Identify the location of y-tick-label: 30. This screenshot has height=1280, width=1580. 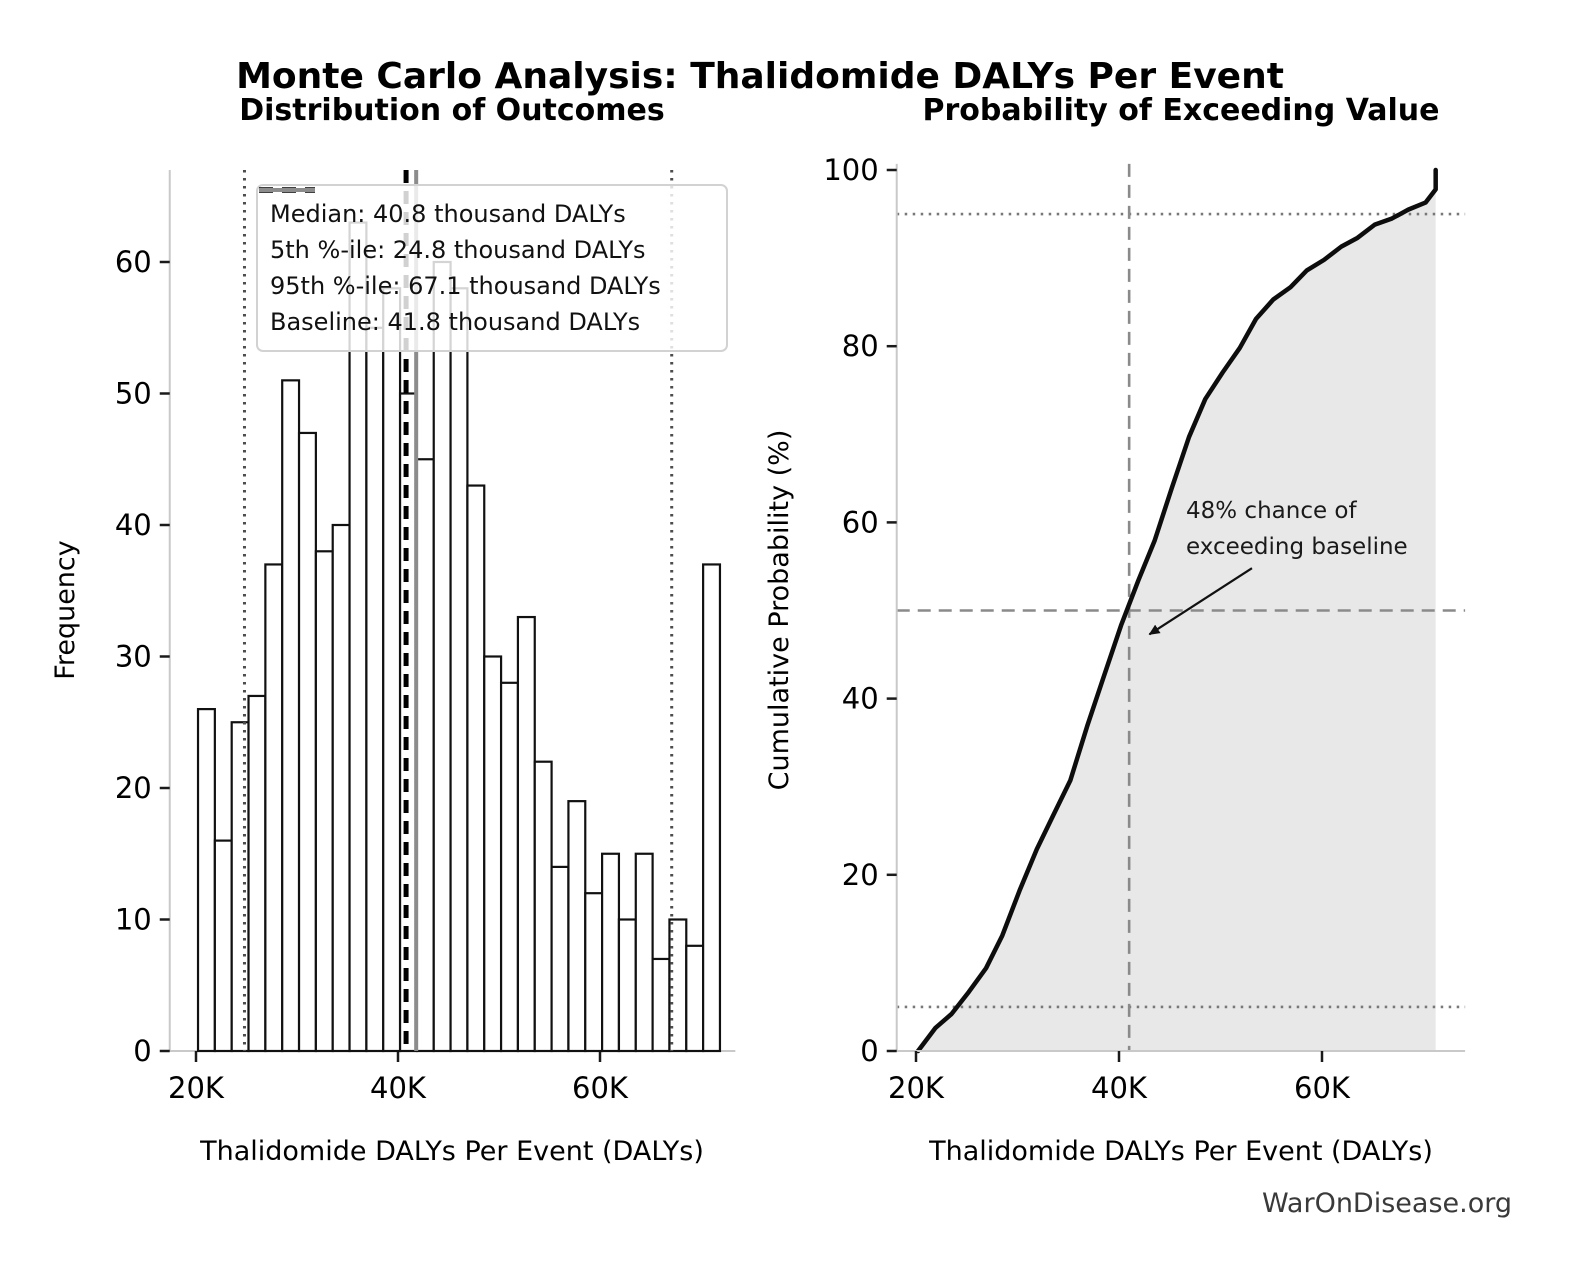
(133, 657).